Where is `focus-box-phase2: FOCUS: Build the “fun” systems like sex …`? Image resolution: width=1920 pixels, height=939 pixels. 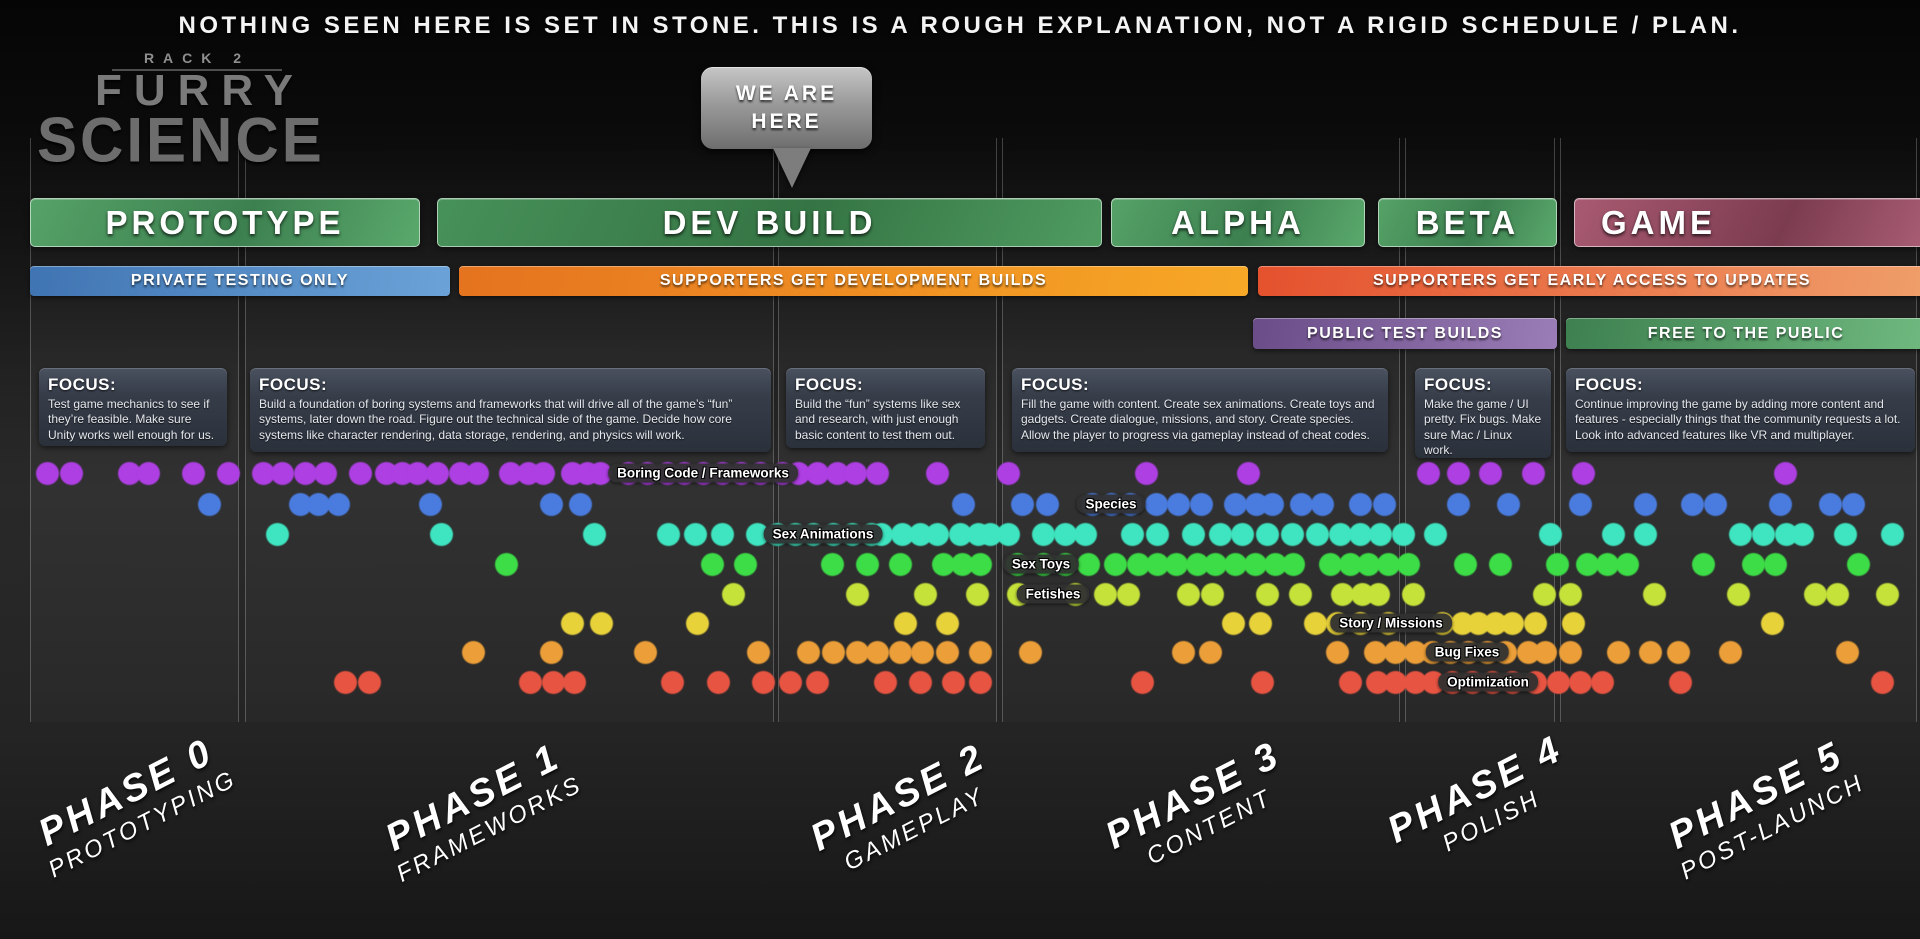
focus-box-phase2: FOCUS: Build the “fun” systems like sex … is located at coordinates (885, 408).